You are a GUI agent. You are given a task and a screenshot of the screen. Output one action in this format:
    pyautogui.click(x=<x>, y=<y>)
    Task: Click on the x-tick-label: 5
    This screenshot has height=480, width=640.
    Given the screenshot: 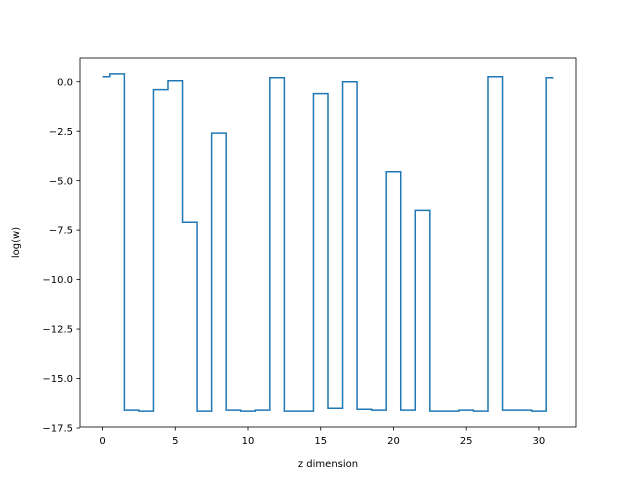 What is the action you would take?
    pyautogui.click(x=175, y=441)
    